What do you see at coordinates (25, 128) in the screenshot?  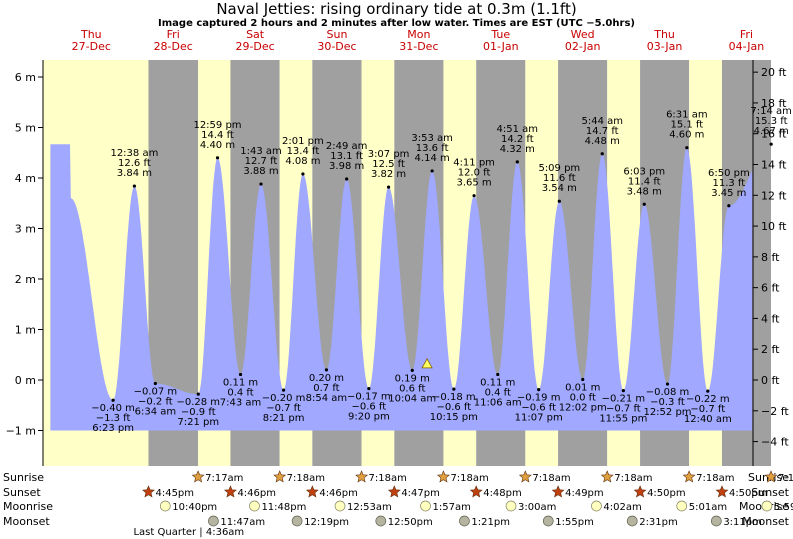 I see `left-axis-tick-label: 5 m` at bounding box center [25, 128].